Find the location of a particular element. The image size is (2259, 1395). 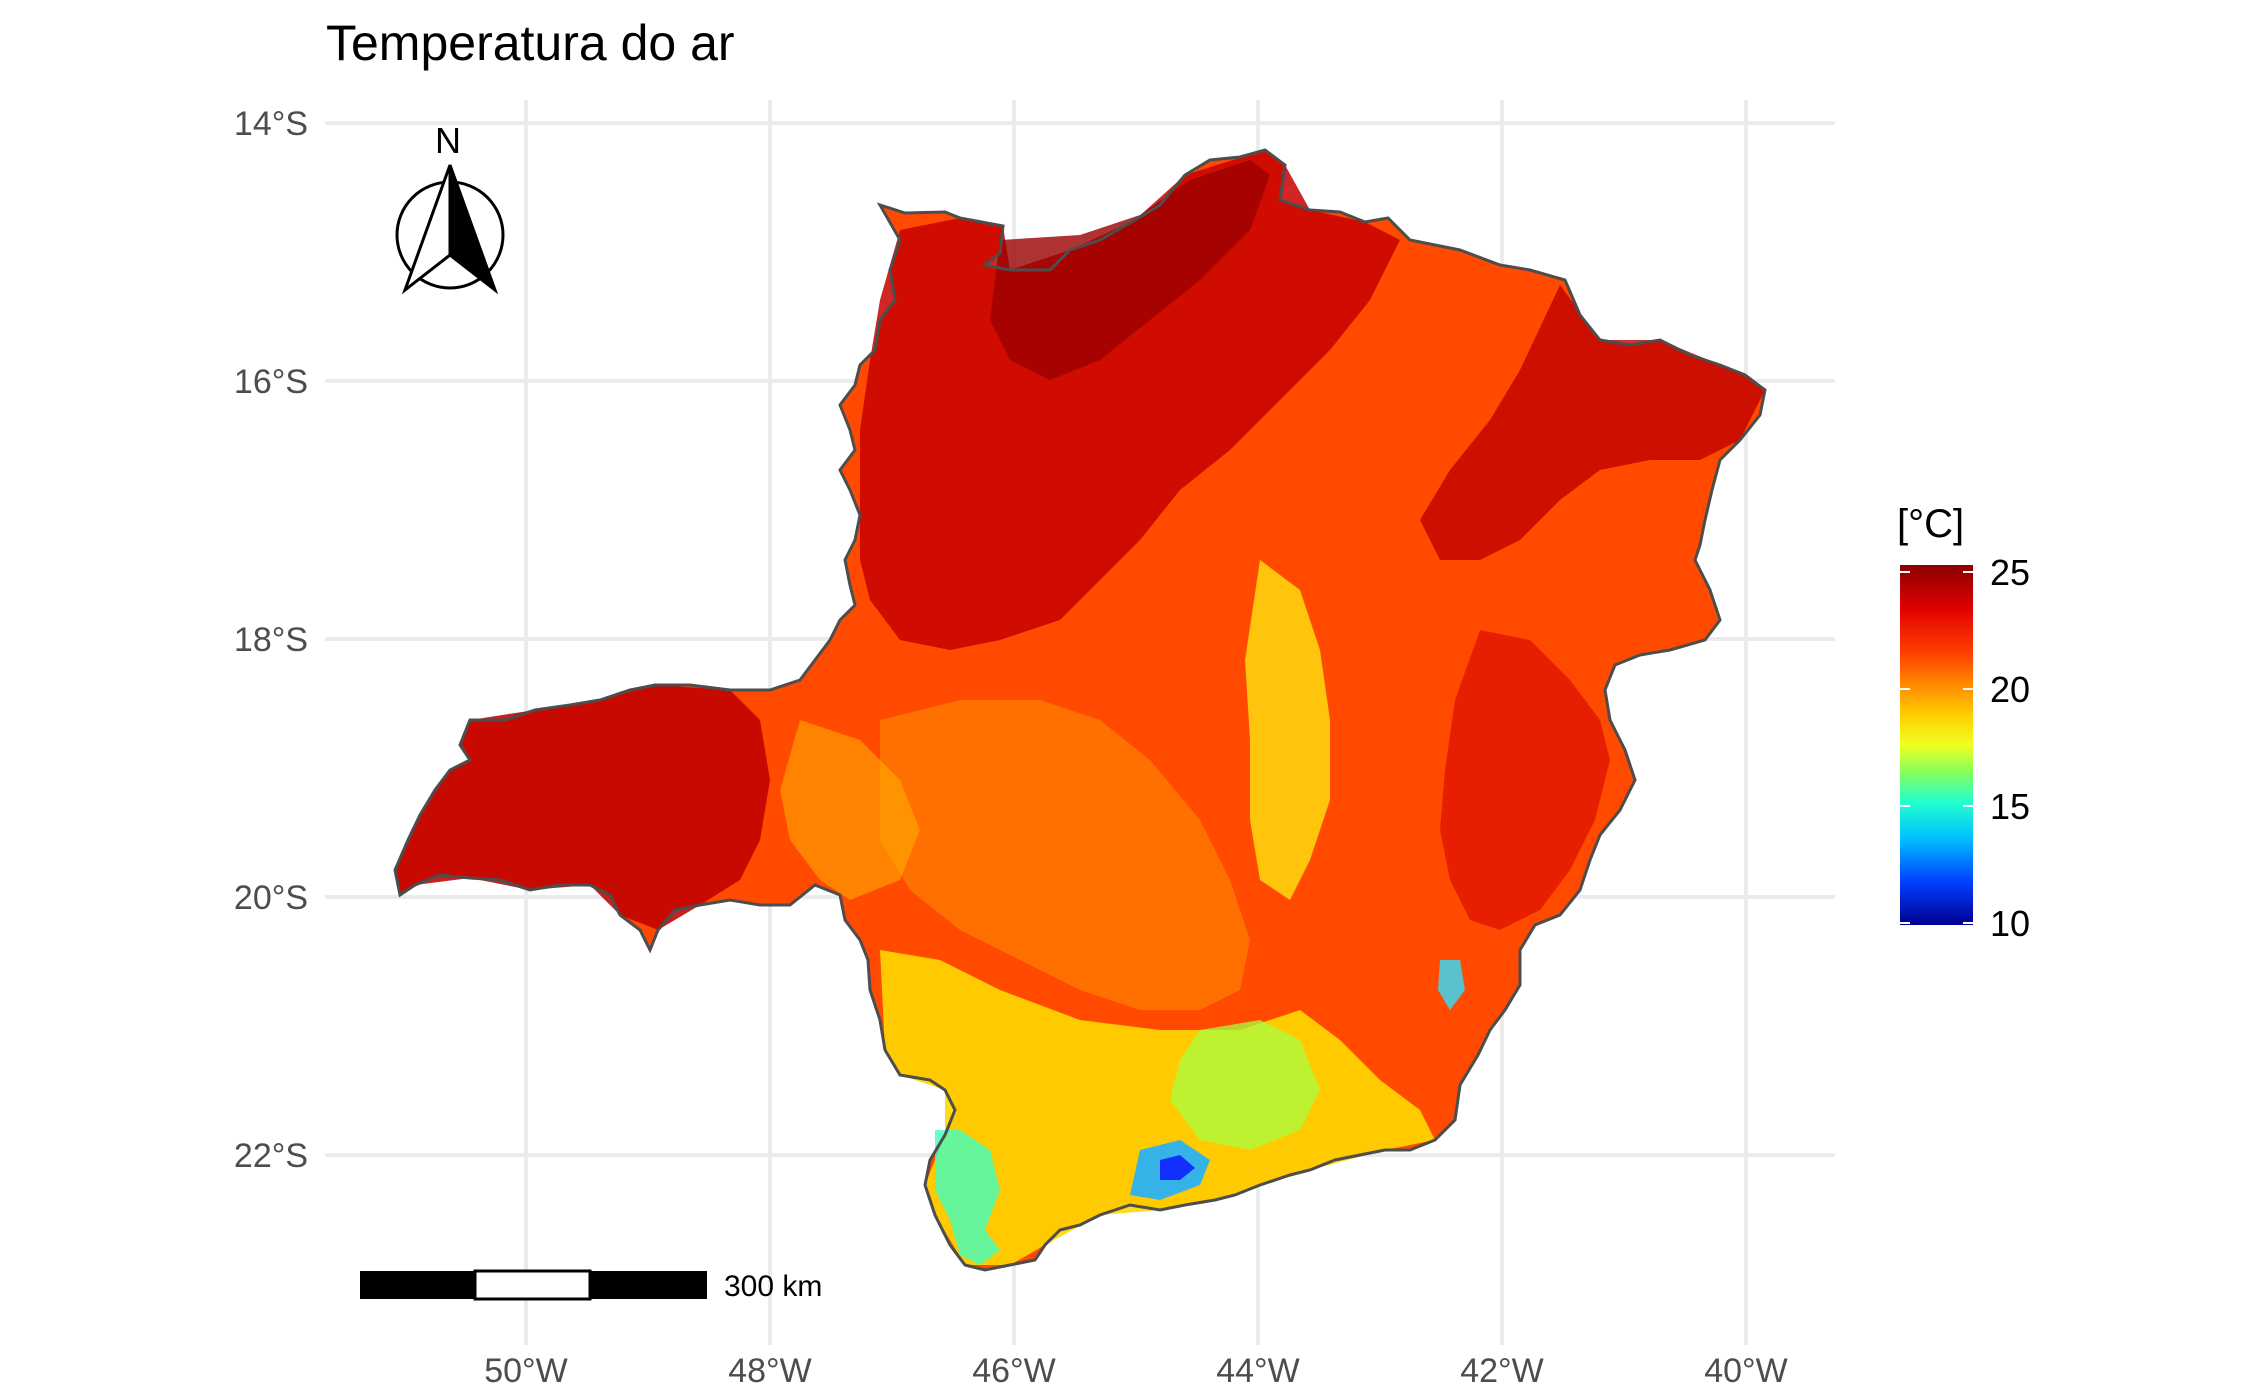

lon-label-50: 50°W is located at coordinates (526, 1371).